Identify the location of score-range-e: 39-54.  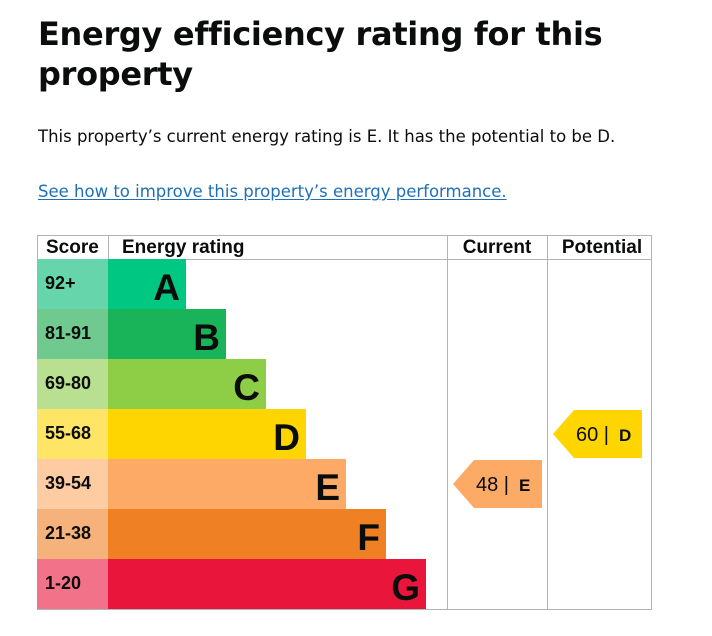
(68, 483).